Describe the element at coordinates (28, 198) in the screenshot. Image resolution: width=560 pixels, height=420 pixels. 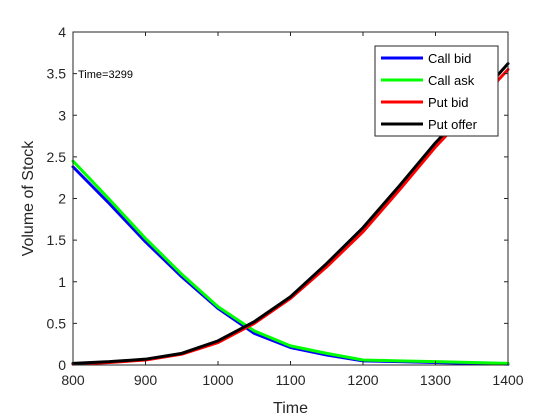
I see `y-axis-label: Volume of Stock` at that location.